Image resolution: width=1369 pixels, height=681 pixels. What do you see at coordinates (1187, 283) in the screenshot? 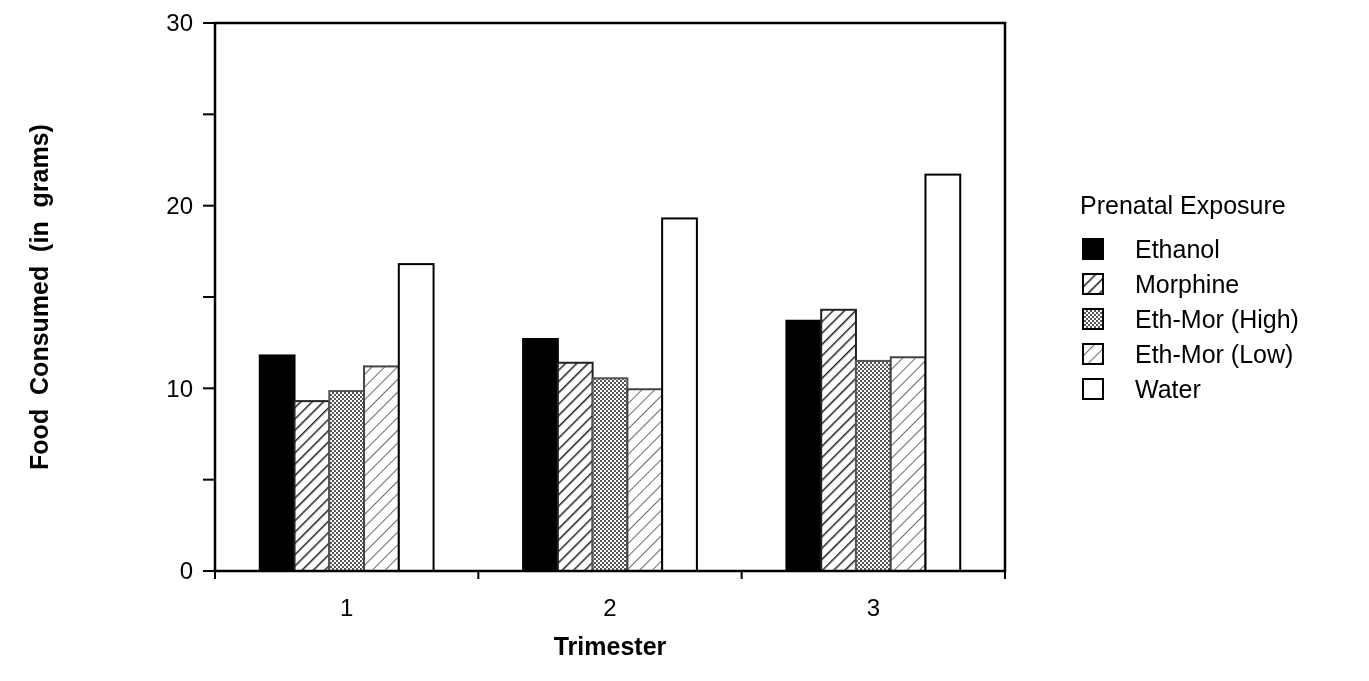
I see `legend-label: Morphine` at bounding box center [1187, 283].